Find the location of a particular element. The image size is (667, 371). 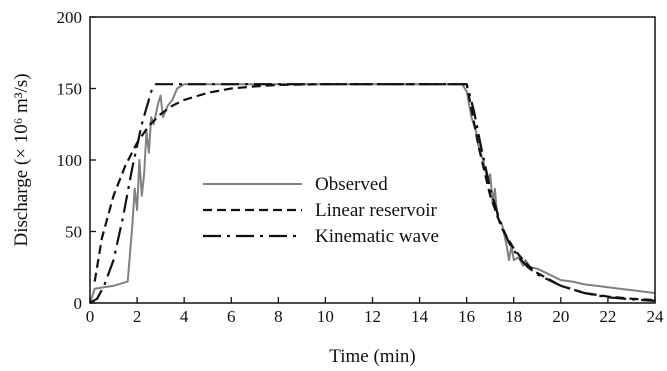

x-tick-label: 4 is located at coordinates (184, 316).